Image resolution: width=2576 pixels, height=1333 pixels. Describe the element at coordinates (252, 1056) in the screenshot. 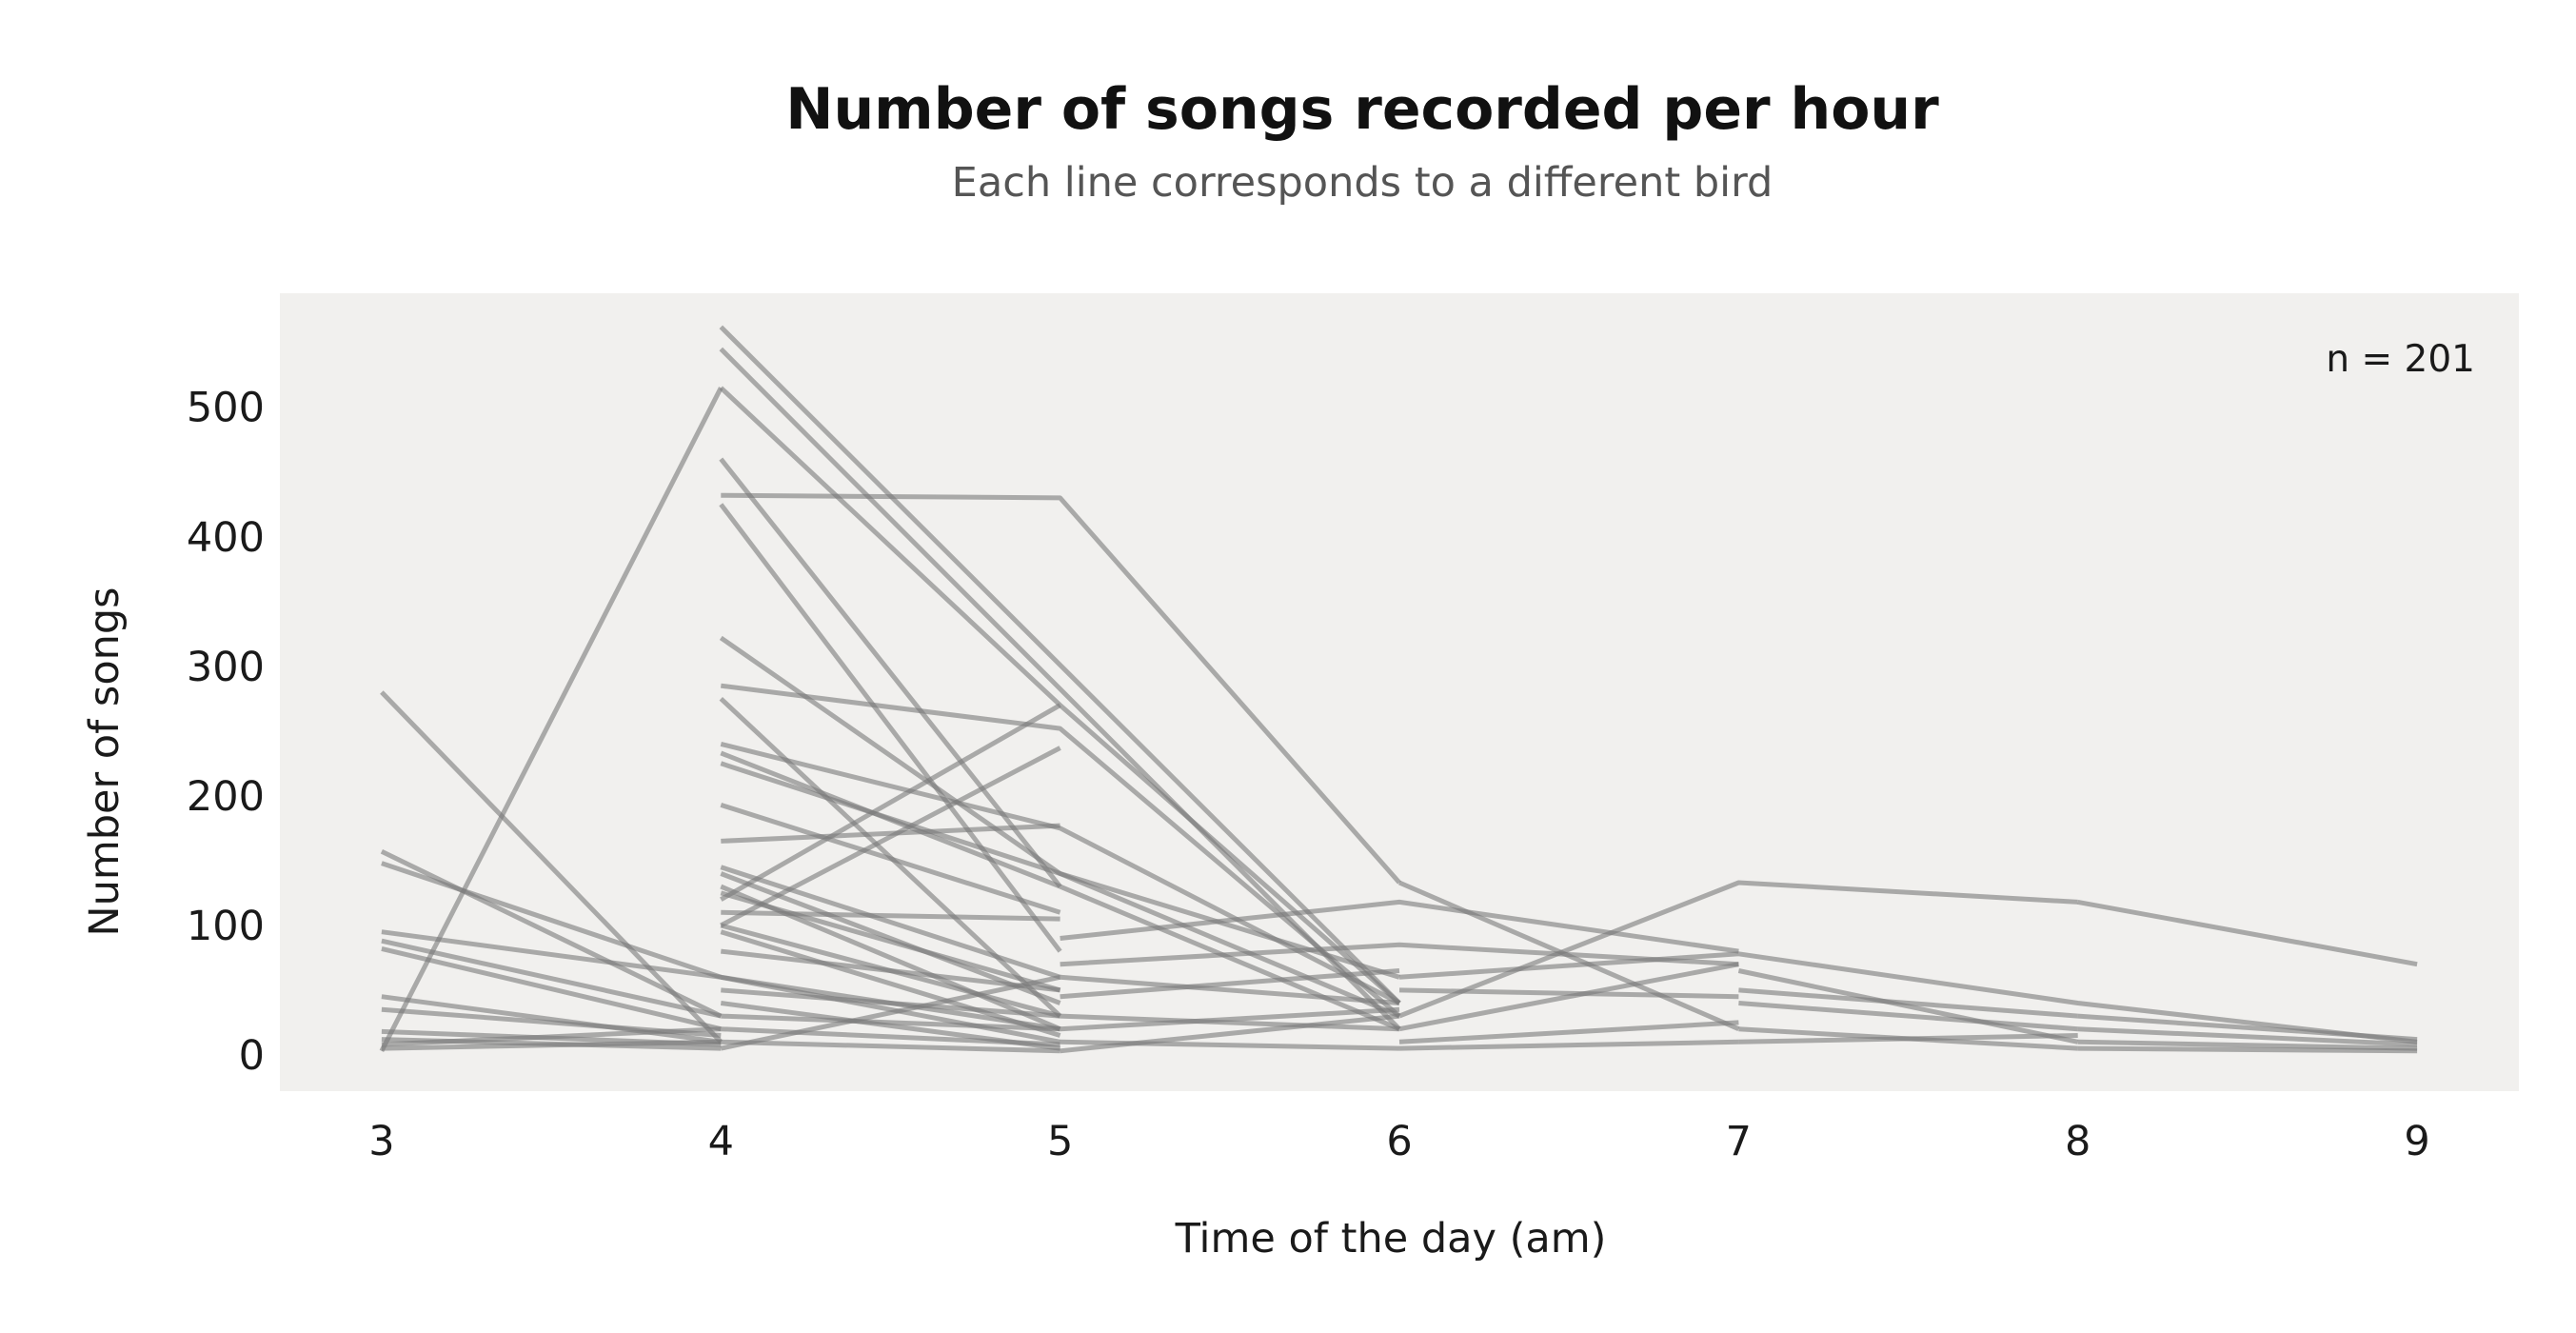

I see `y-tick-label: 0` at that location.